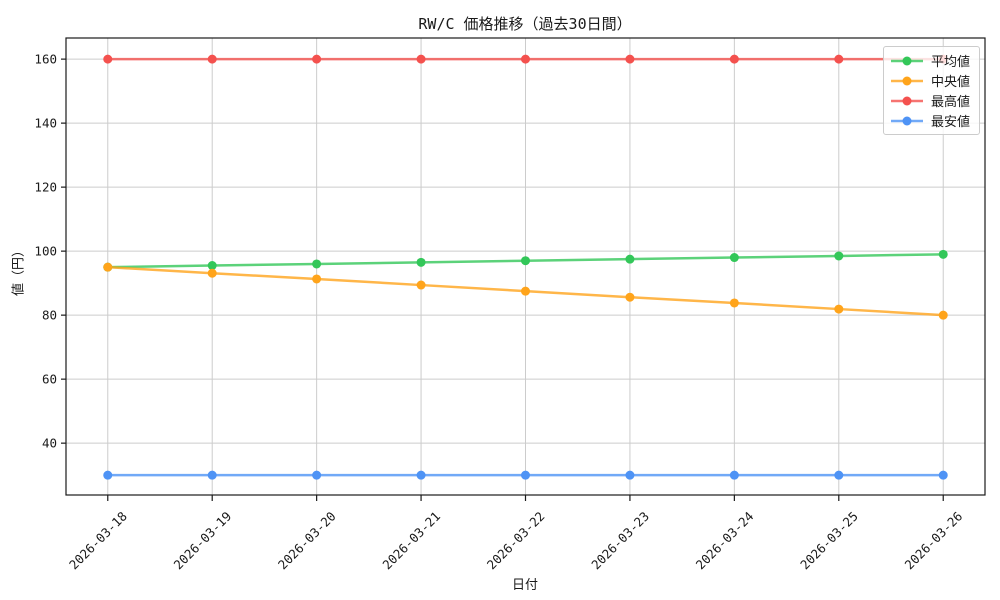 The image size is (1000, 600). Describe the element at coordinates (202, 541) in the screenshot. I see `x-tick-label: 2026-03-19` at that location.